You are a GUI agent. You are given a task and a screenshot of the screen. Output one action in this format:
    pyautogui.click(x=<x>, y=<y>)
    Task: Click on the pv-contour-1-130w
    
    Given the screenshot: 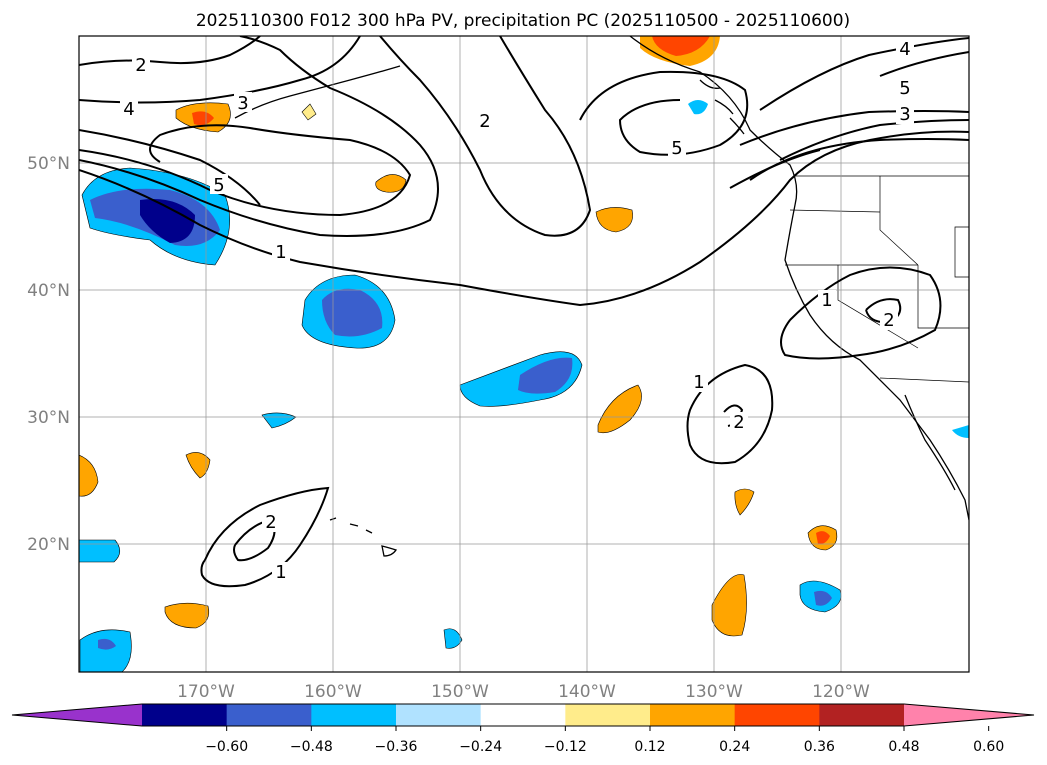 What is the action you would take?
    pyautogui.click(x=730, y=414)
    